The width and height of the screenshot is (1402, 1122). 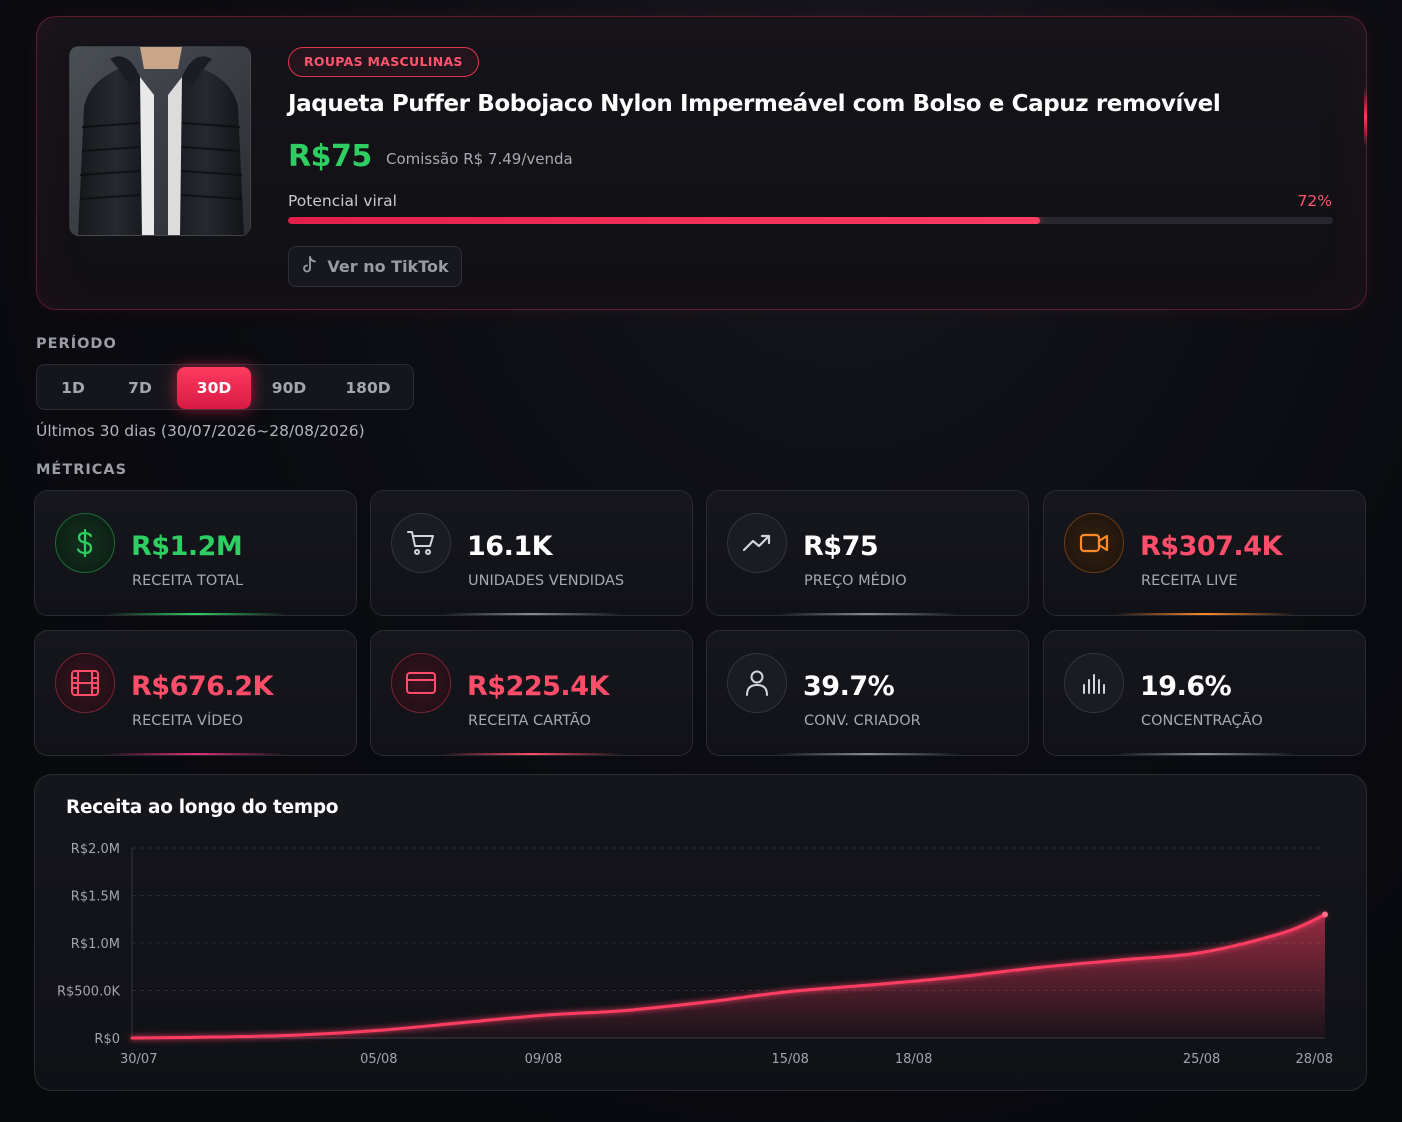 What do you see at coordinates (388, 266) in the screenshot?
I see `view-on-tiktok-label: Ver no TikTok` at bounding box center [388, 266].